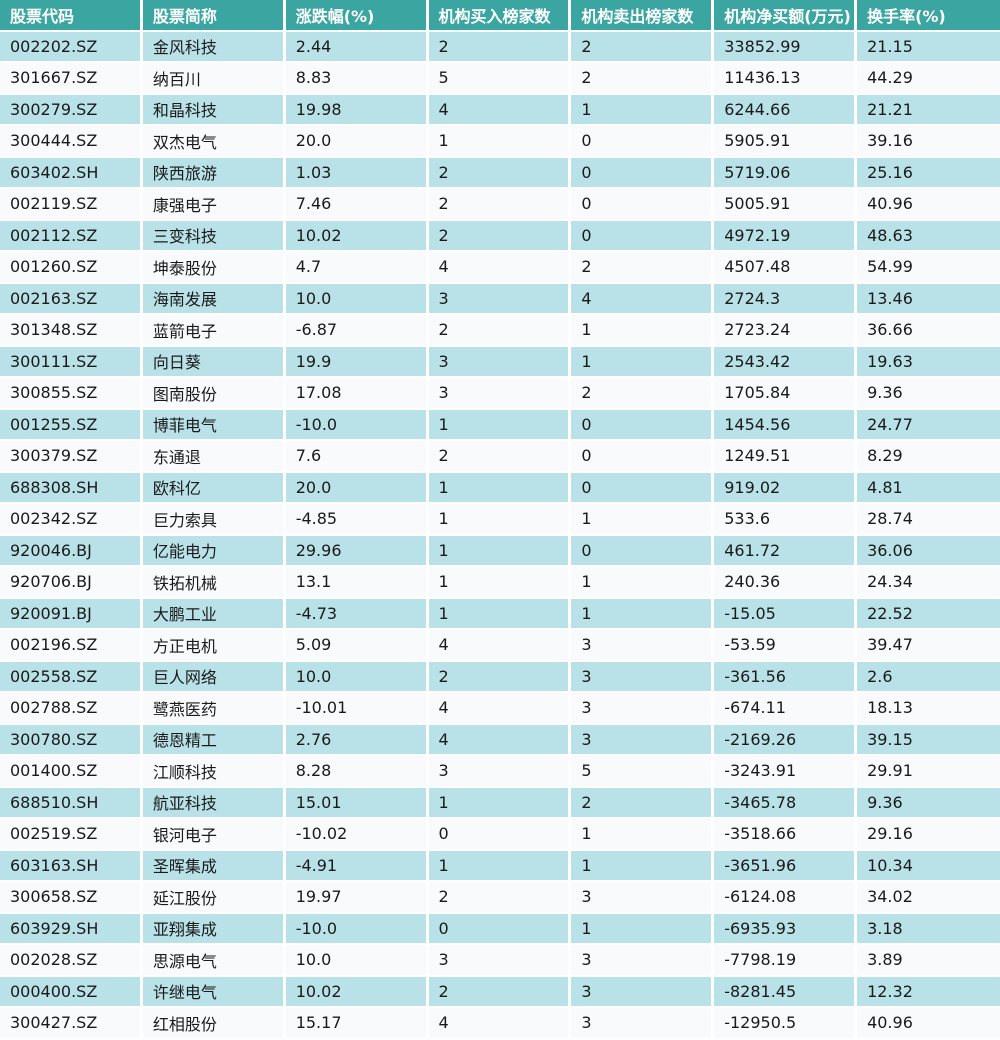 Image resolution: width=1000 pixels, height=1040 pixels. What do you see at coordinates (357, 772) in the screenshot?
I see `change-pct-cell: 8.28` at bounding box center [357, 772].